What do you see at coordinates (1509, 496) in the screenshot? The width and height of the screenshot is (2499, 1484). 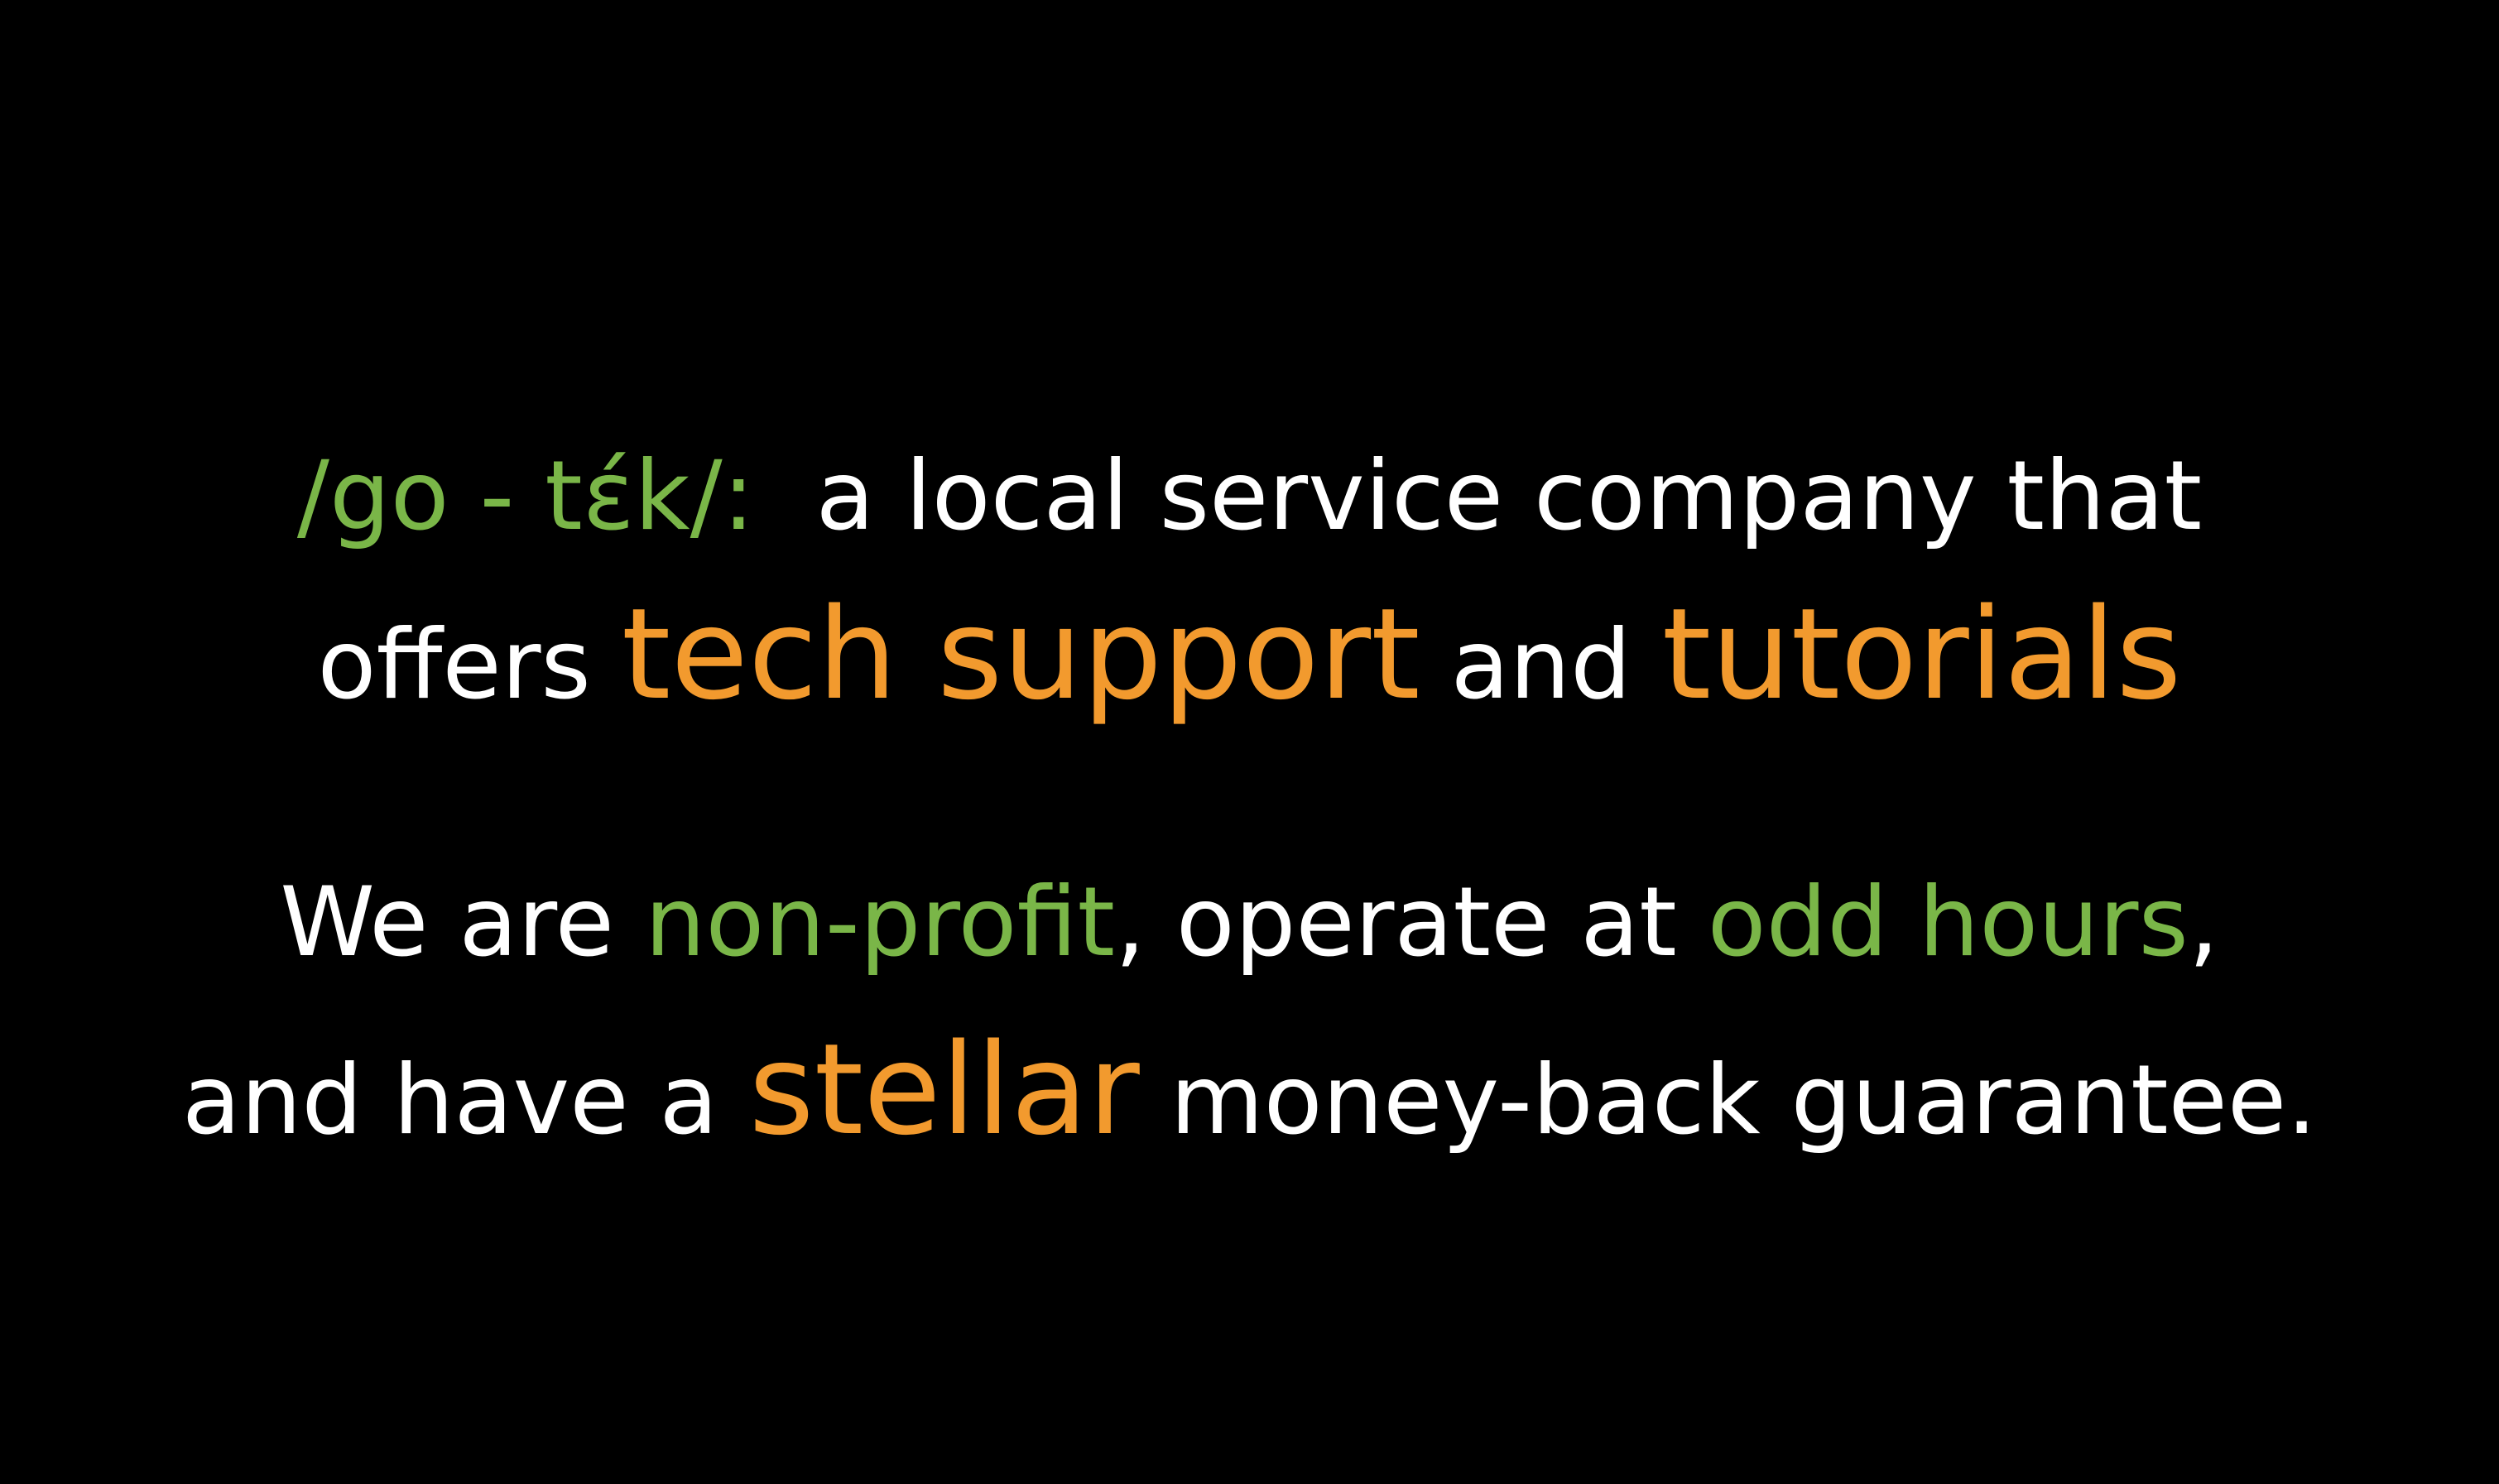 I see `definition-text: a local service company that` at bounding box center [1509, 496].